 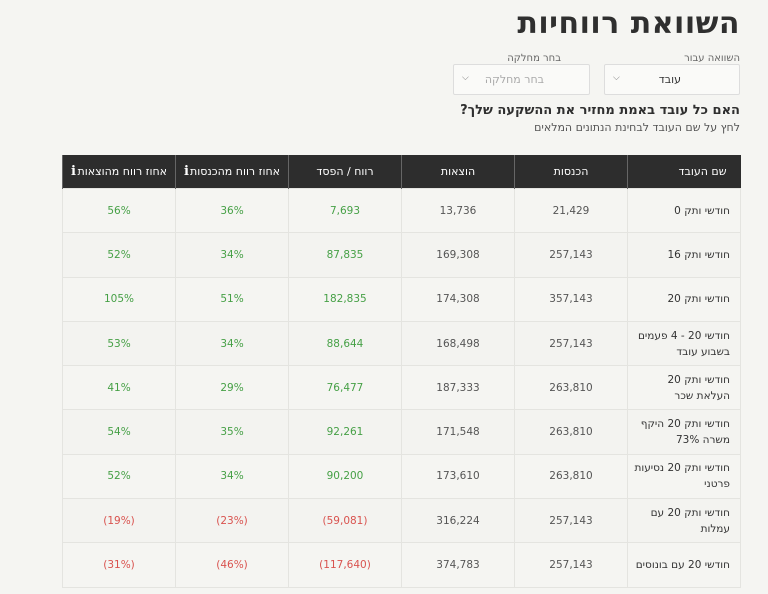 I want to click on expenses-cell: 173,610, so click(x=458, y=476).